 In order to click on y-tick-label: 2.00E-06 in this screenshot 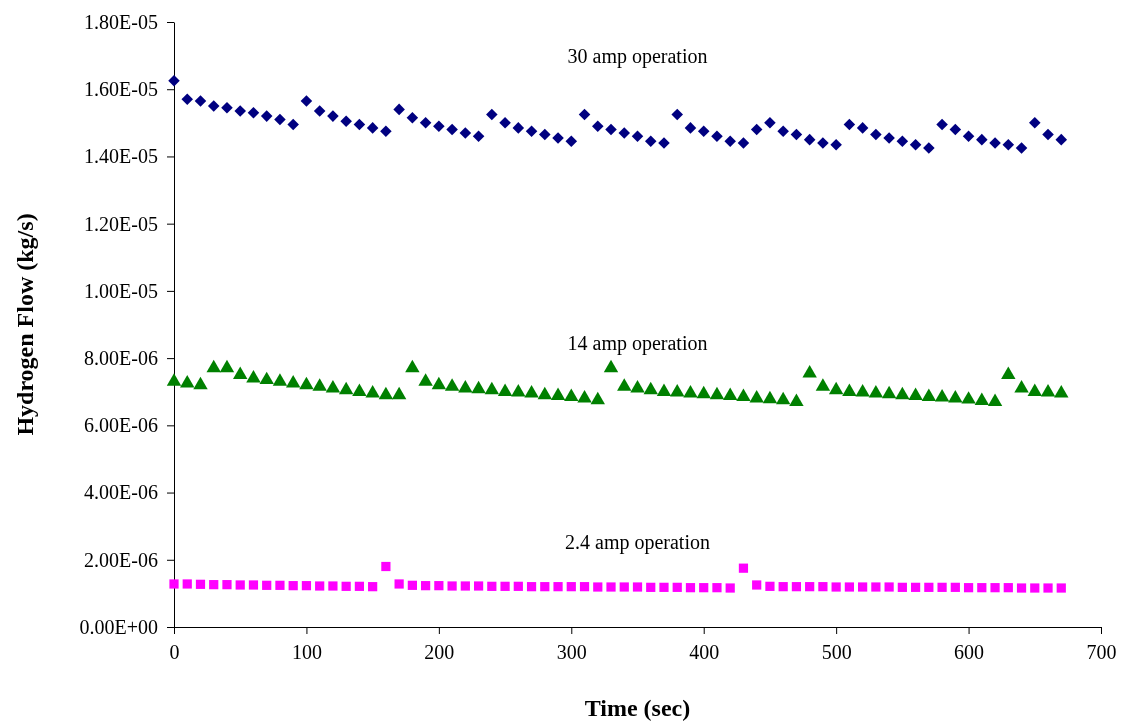, I will do `click(121, 559)`.